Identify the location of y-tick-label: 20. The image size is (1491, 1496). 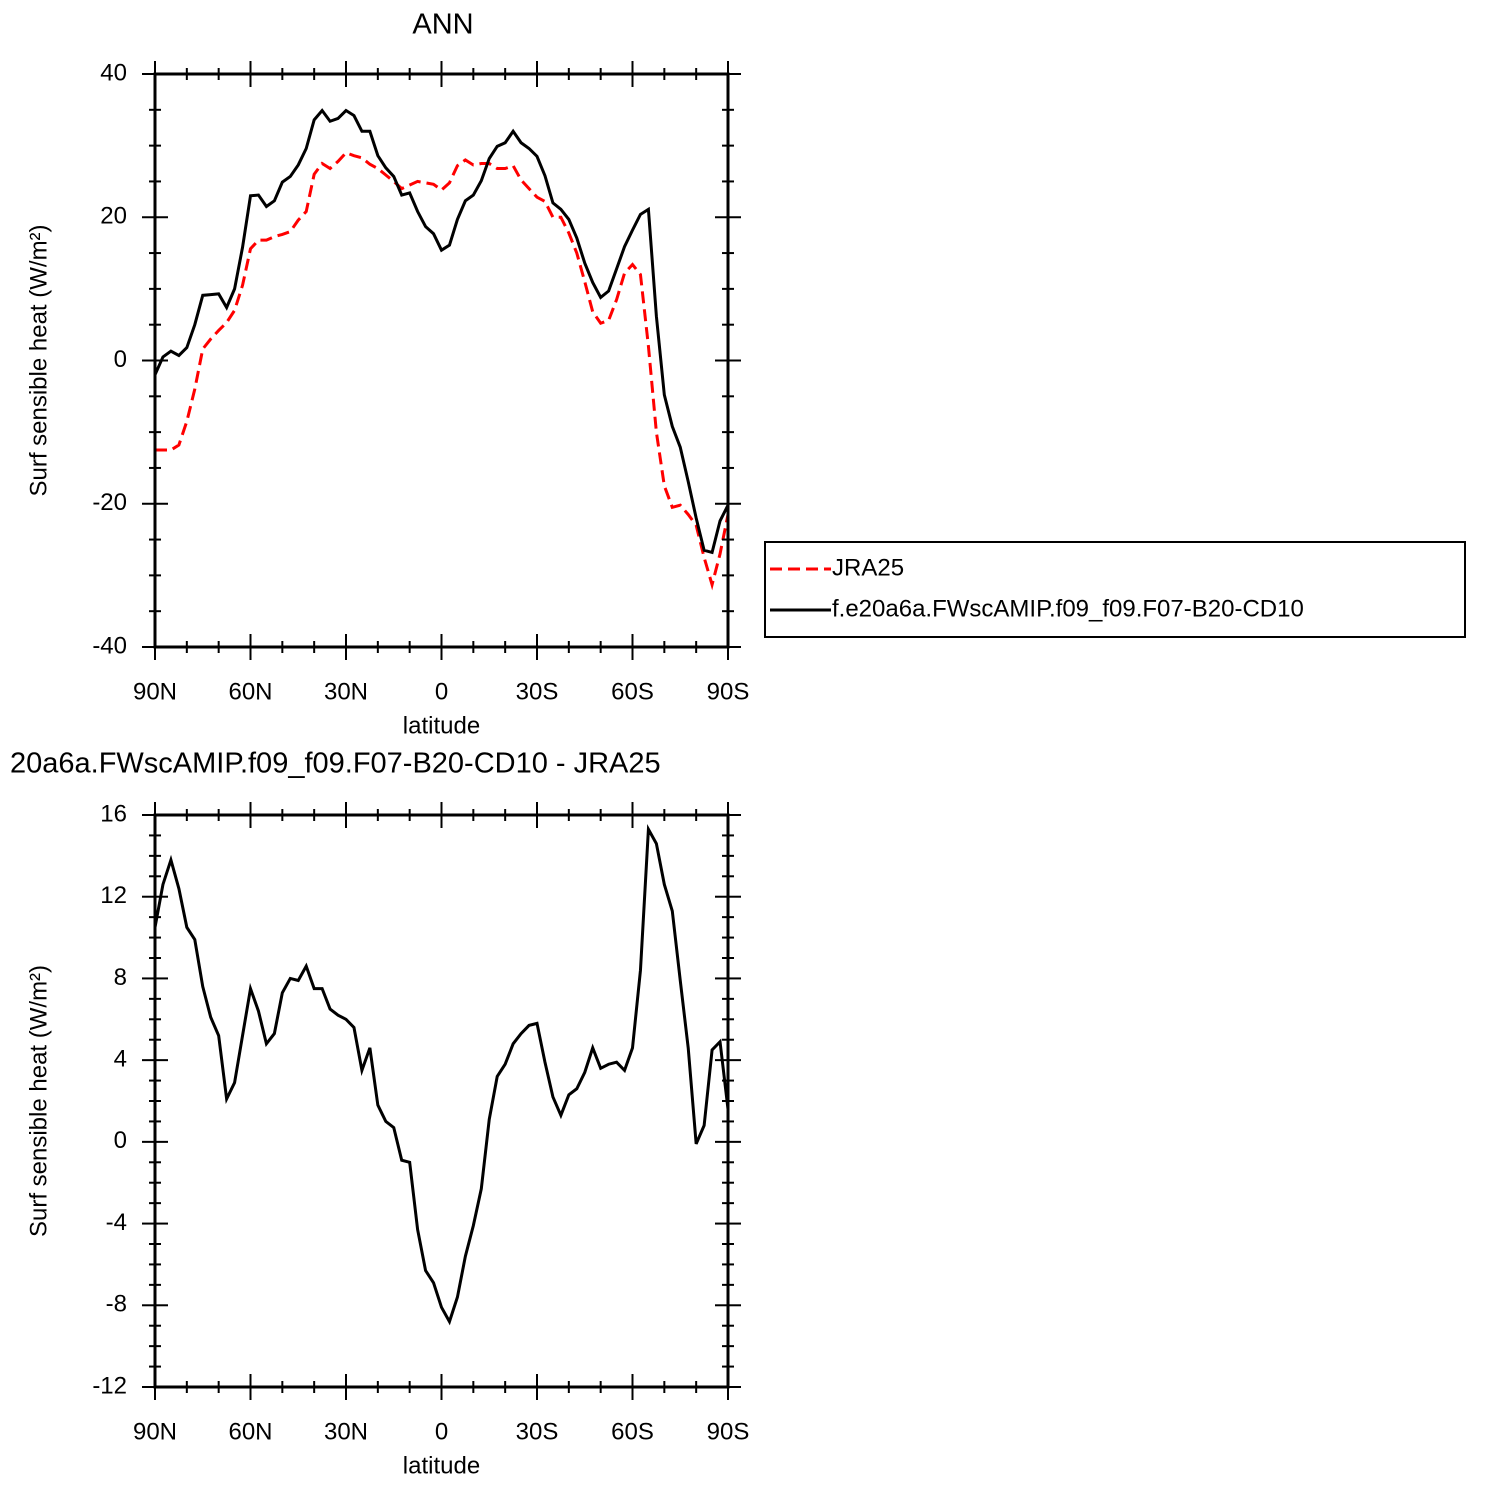
(113, 216).